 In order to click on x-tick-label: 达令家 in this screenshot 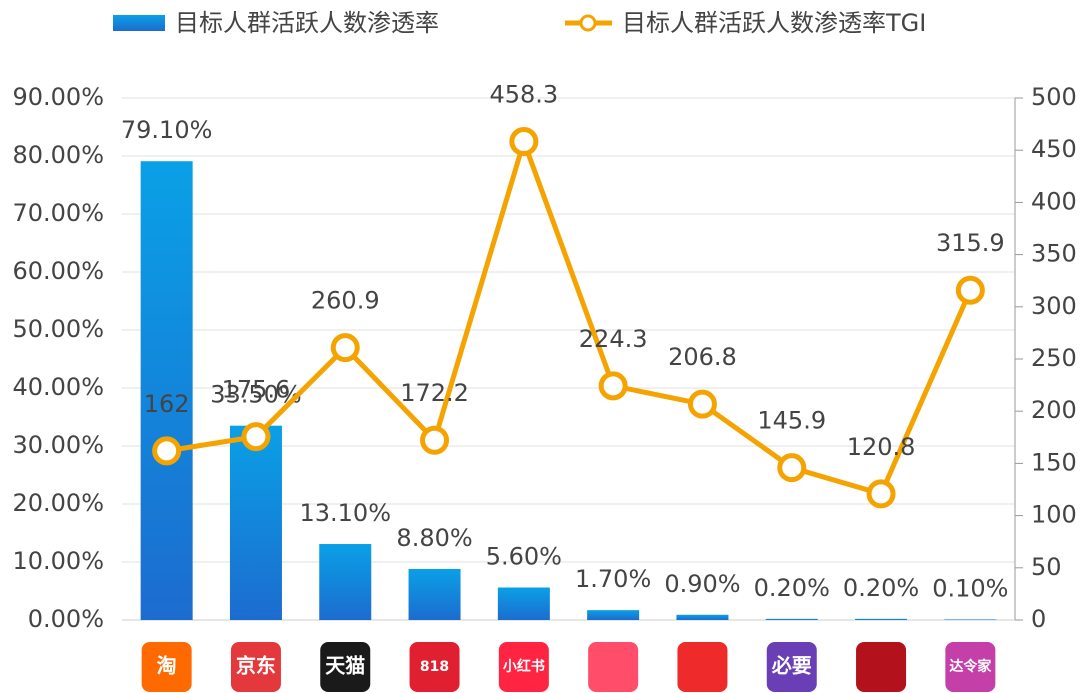, I will do `click(970, 666)`.